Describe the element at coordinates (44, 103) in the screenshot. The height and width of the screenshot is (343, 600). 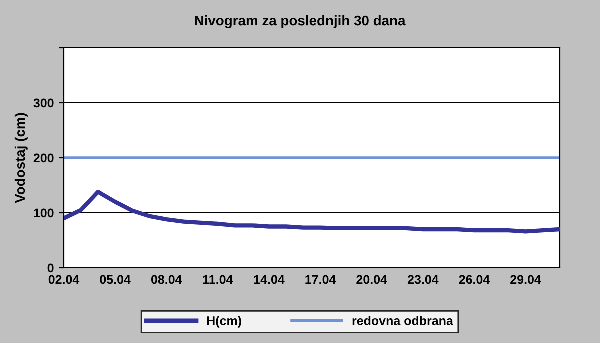
I see `y-tick-label: 300` at that location.